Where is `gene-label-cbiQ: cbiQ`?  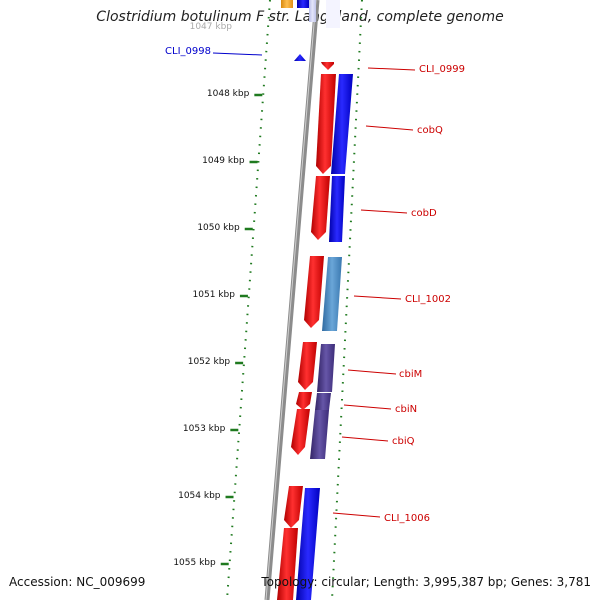 gene-label-cbiQ: cbiQ is located at coordinates (403, 441).